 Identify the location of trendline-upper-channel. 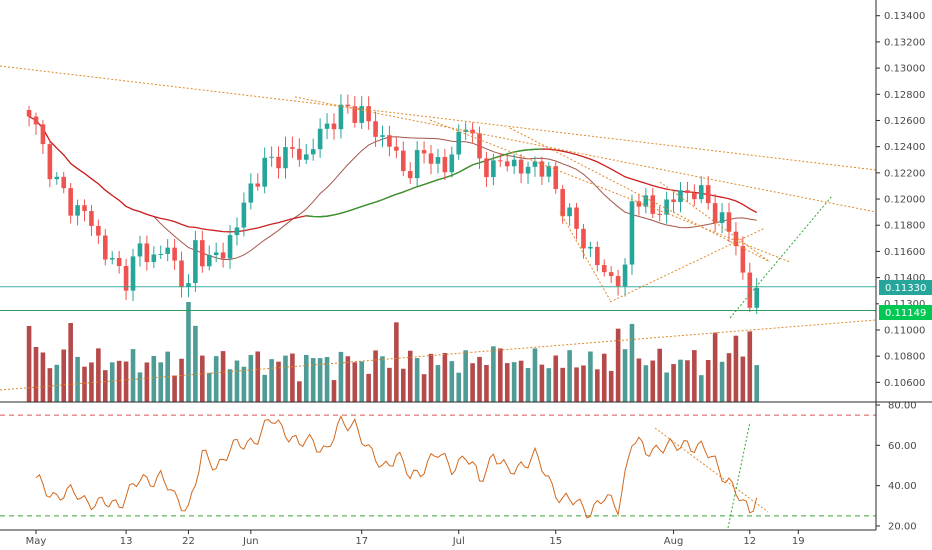
(585, 154).